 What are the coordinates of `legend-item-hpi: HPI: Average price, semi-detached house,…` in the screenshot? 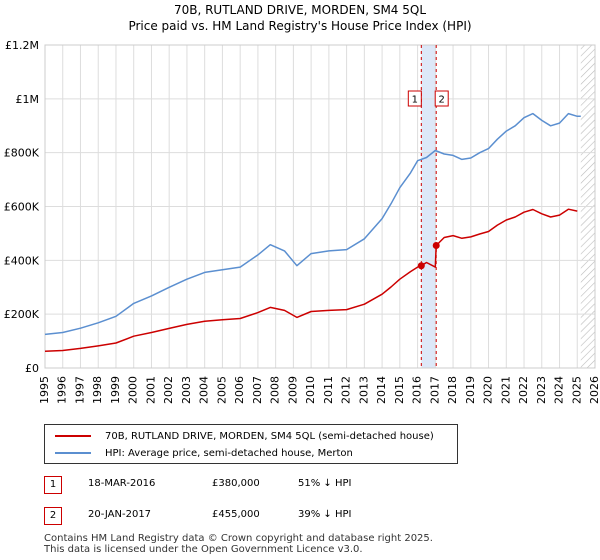 It's located at (204, 453).